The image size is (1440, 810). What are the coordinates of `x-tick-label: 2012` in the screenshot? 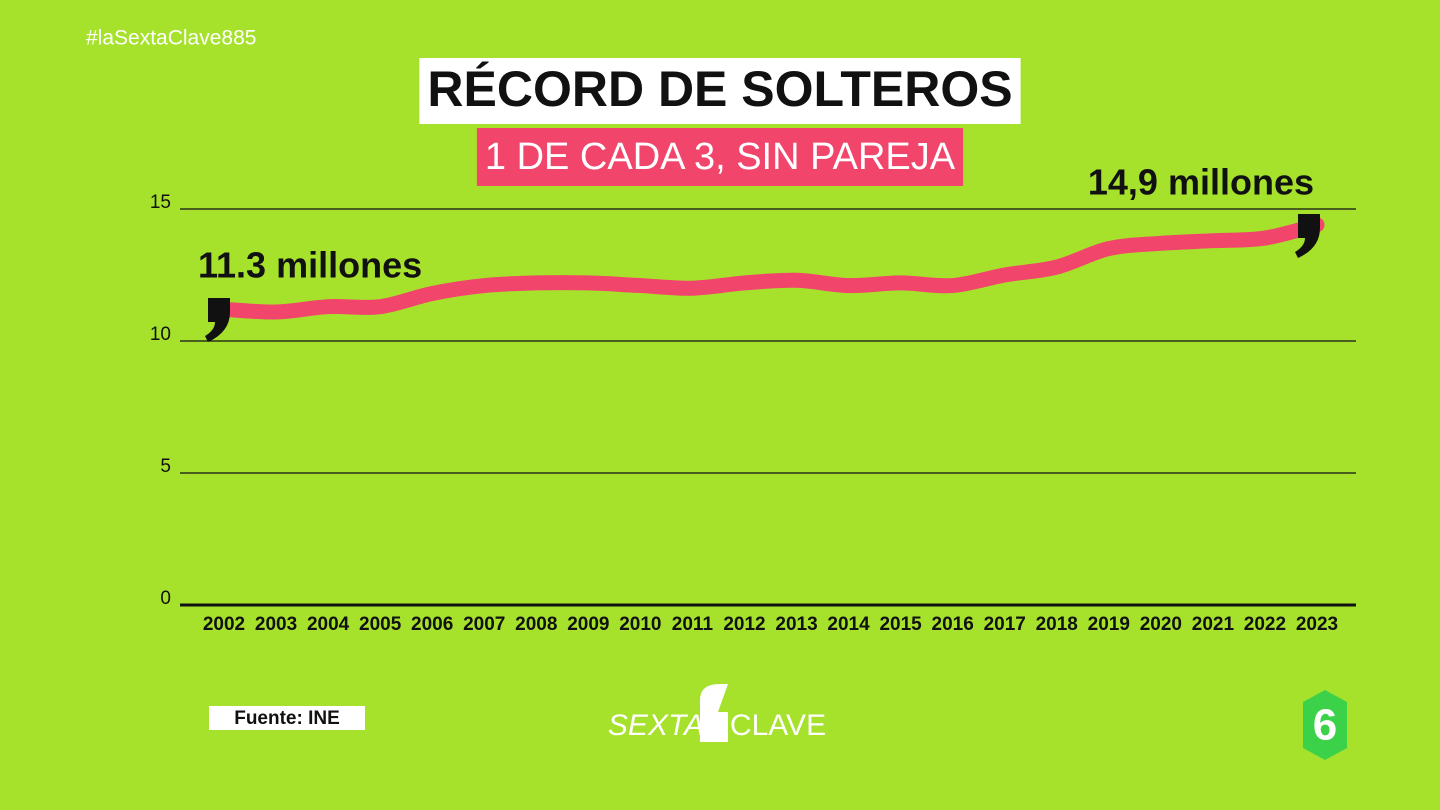 It's located at (744, 624).